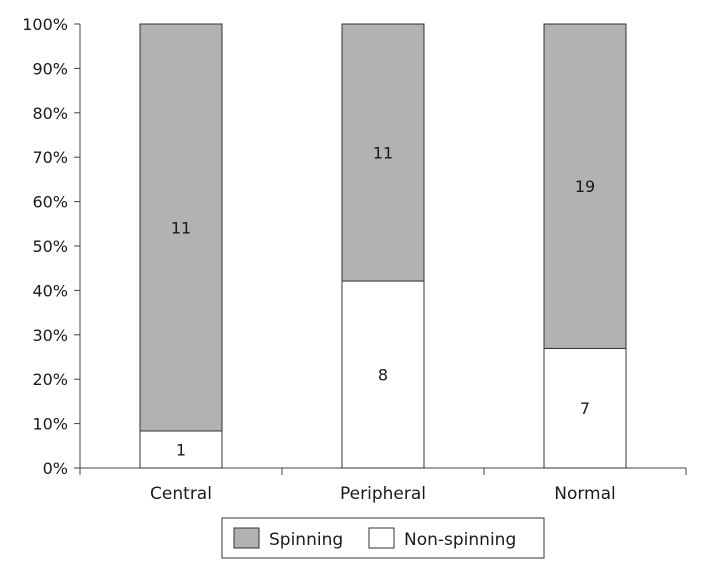  I want to click on data-label: 19, so click(585, 186).